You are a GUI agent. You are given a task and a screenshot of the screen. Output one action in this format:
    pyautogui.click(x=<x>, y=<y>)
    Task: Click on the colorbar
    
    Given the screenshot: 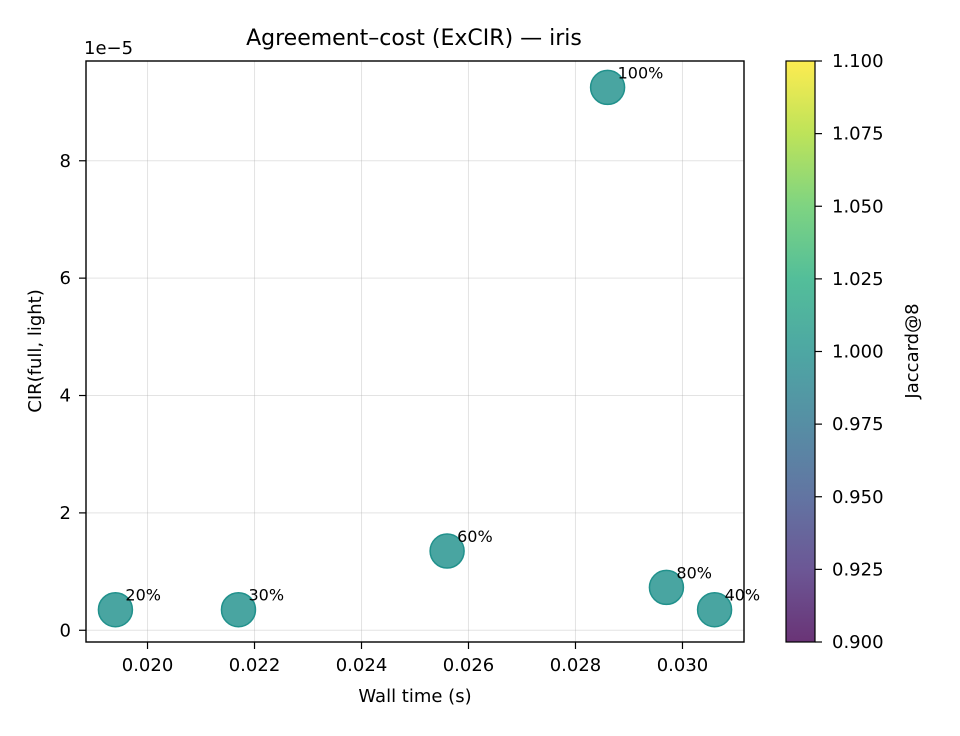 What is the action you would take?
    pyautogui.click(x=800, y=351)
    